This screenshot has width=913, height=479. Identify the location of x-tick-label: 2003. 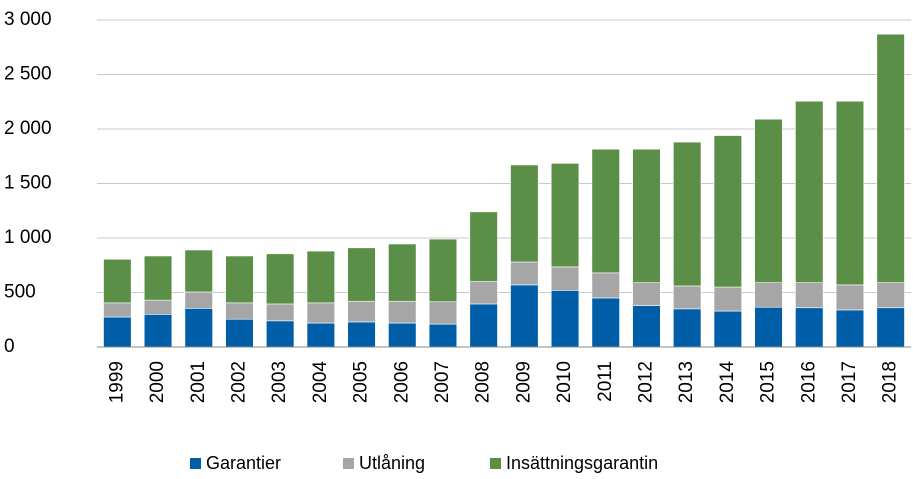
(279, 382).